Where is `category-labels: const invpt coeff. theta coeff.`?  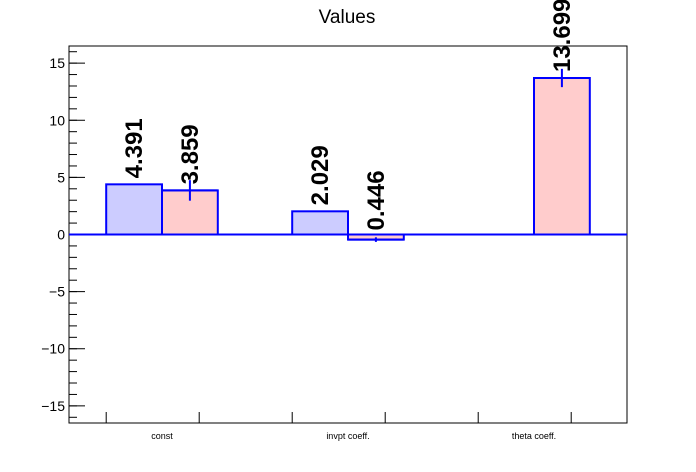 category-labels: const invpt coeff. theta coeff. is located at coordinates (353, 436).